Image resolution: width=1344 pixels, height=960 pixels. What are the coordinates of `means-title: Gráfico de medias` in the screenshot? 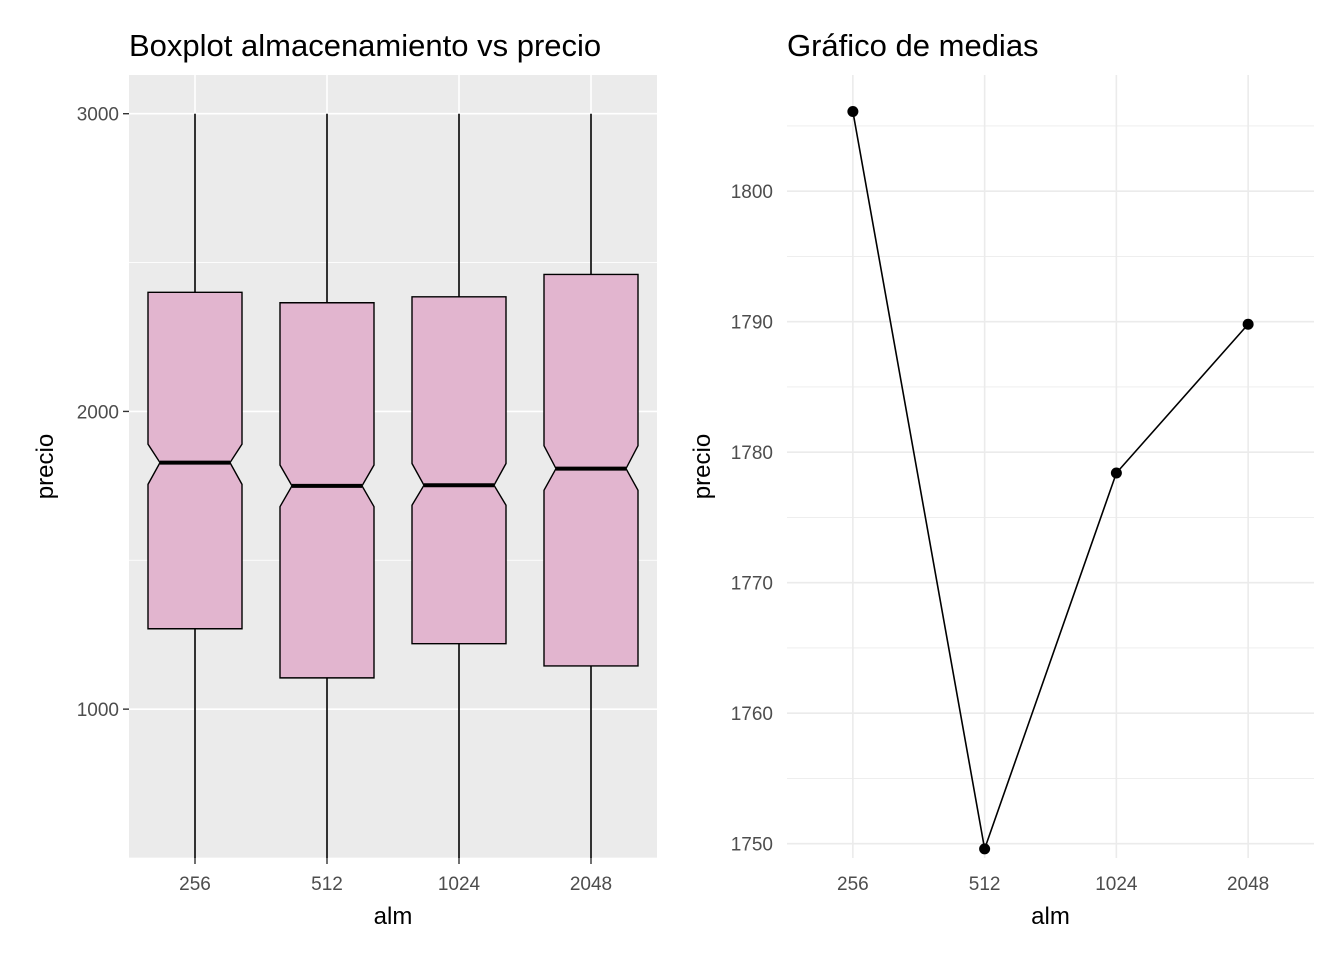 It's located at (913, 45).